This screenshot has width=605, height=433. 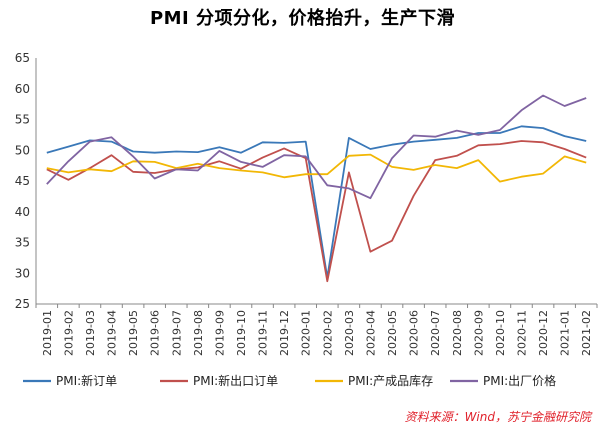 I want to click on x-tick-label: 2019-06, so click(x=155, y=333).